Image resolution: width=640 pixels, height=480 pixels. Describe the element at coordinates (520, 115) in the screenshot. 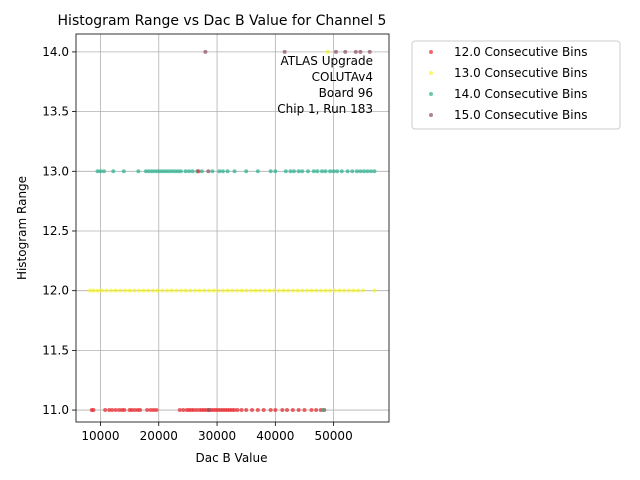

I see `legend-label: 15.0 Consecutive Bins` at that location.